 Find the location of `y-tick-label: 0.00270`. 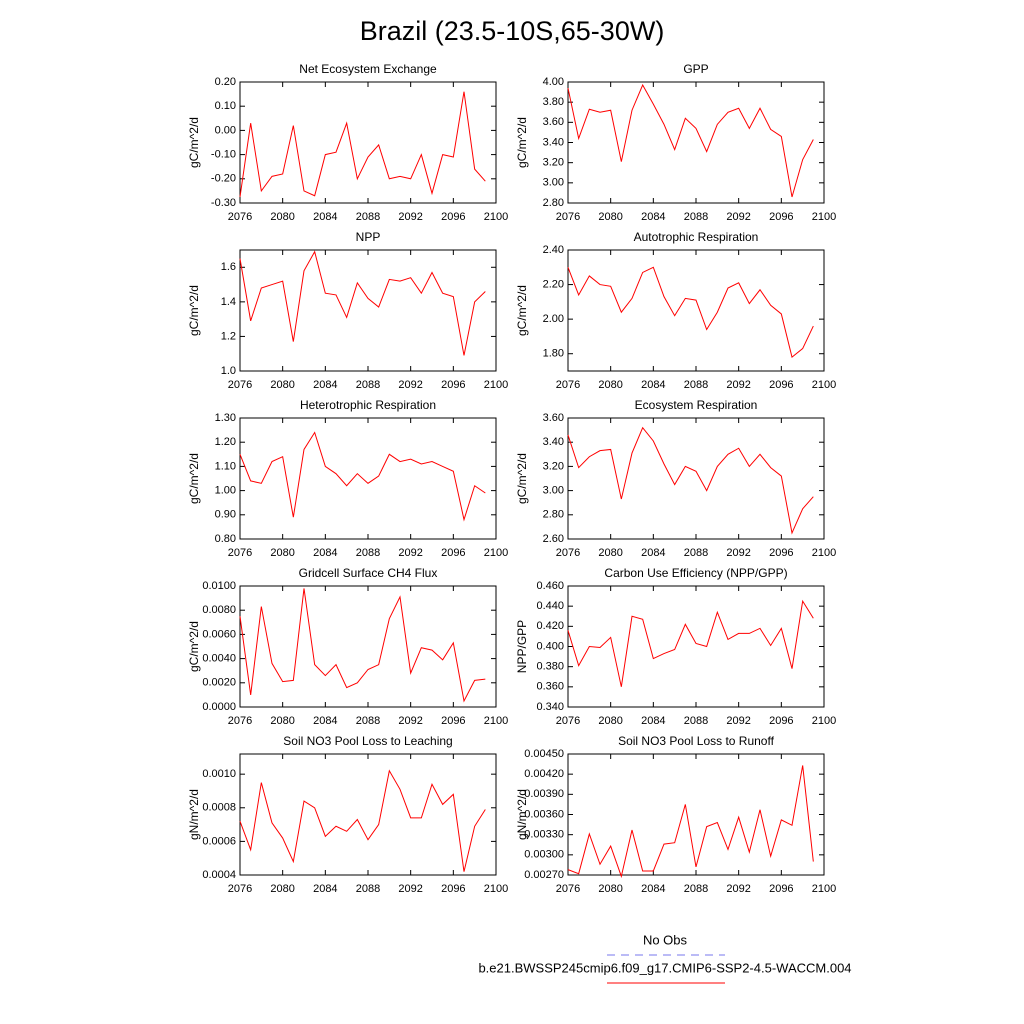

y-tick-label: 0.00270 is located at coordinates (544, 875).